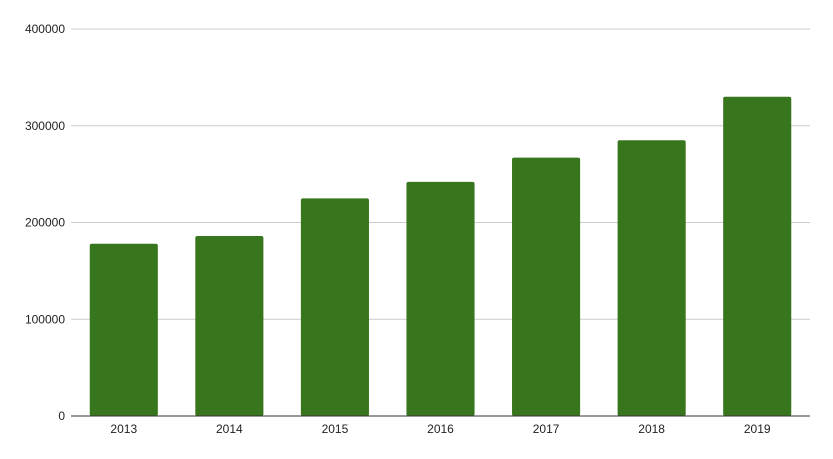 The image size is (833, 459). I want to click on bar-2017, so click(546, 287).